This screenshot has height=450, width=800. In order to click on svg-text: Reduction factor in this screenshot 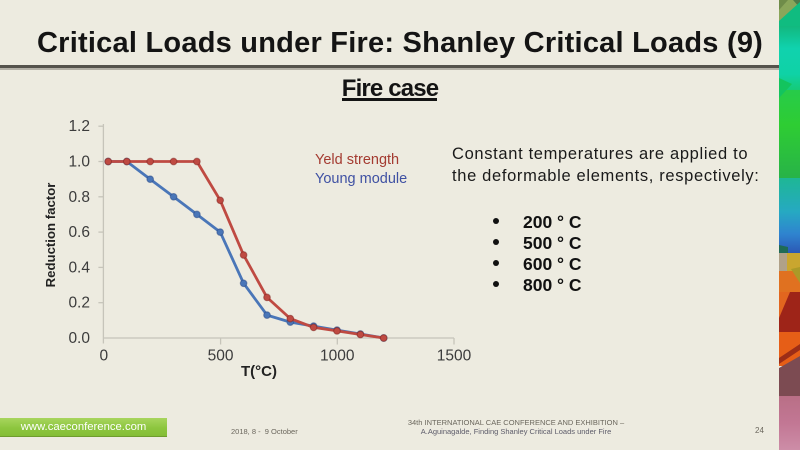, I will do `click(50, 235)`.